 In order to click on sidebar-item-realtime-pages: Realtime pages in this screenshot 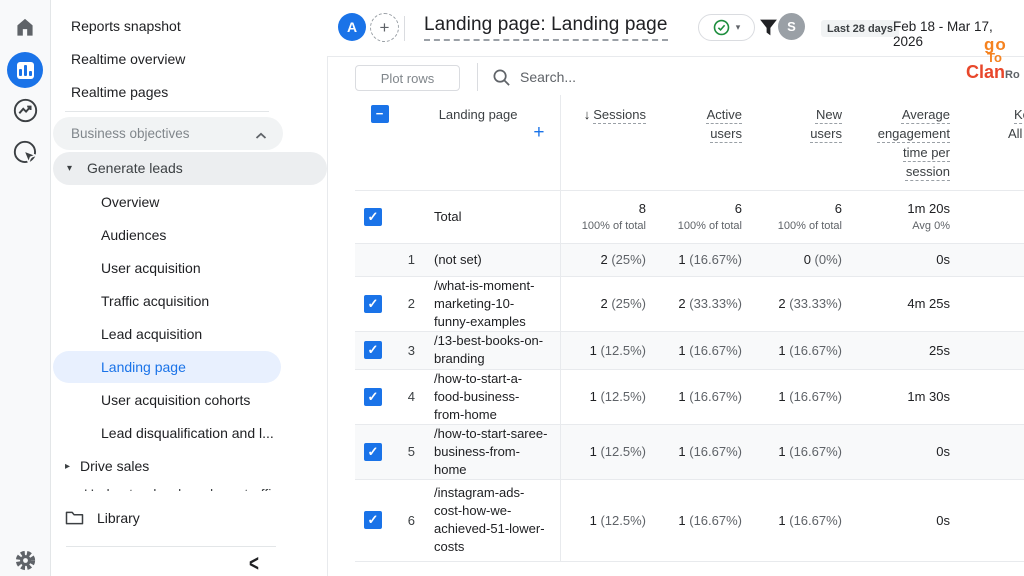, I will do `click(119, 92)`.